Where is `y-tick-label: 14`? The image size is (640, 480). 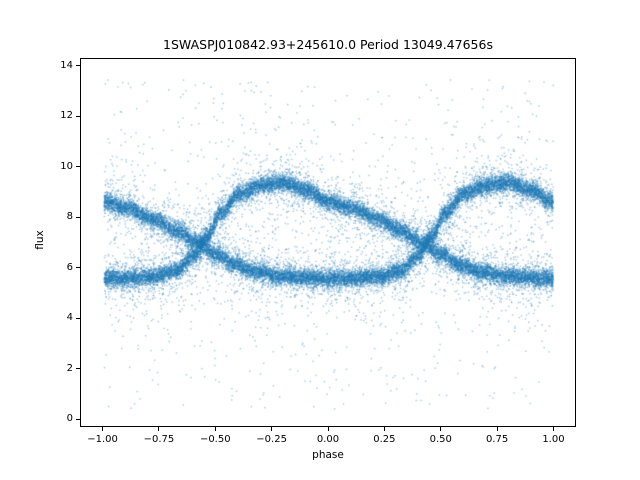
y-tick-label: 14 is located at coordinates (66, 65).